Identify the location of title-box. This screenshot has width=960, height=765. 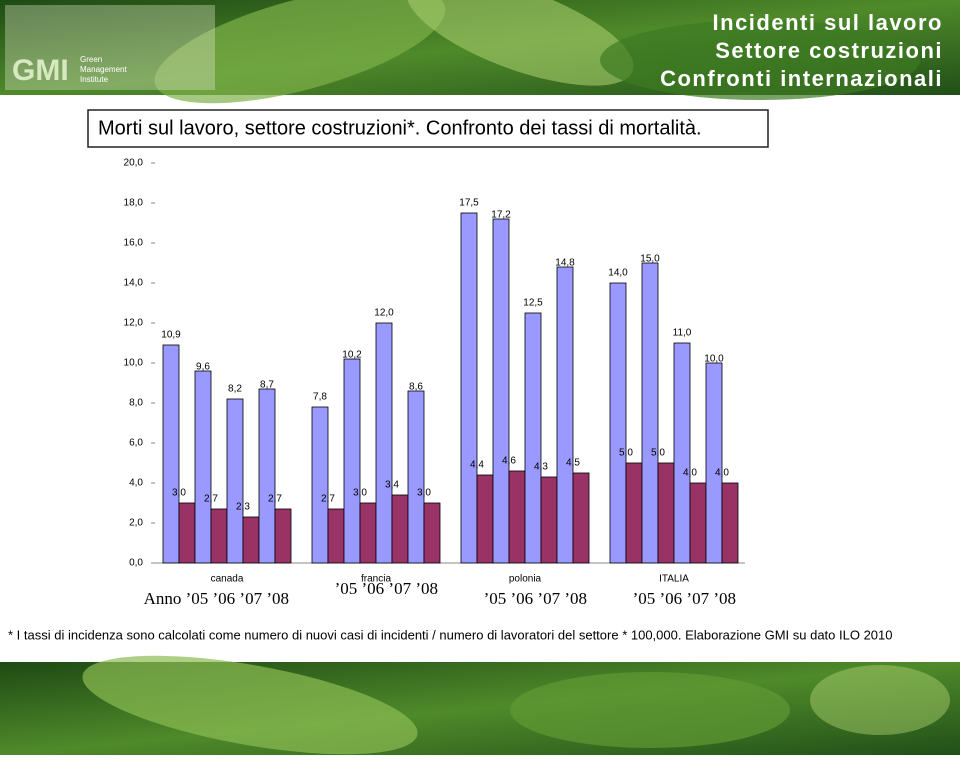
(428, 128).